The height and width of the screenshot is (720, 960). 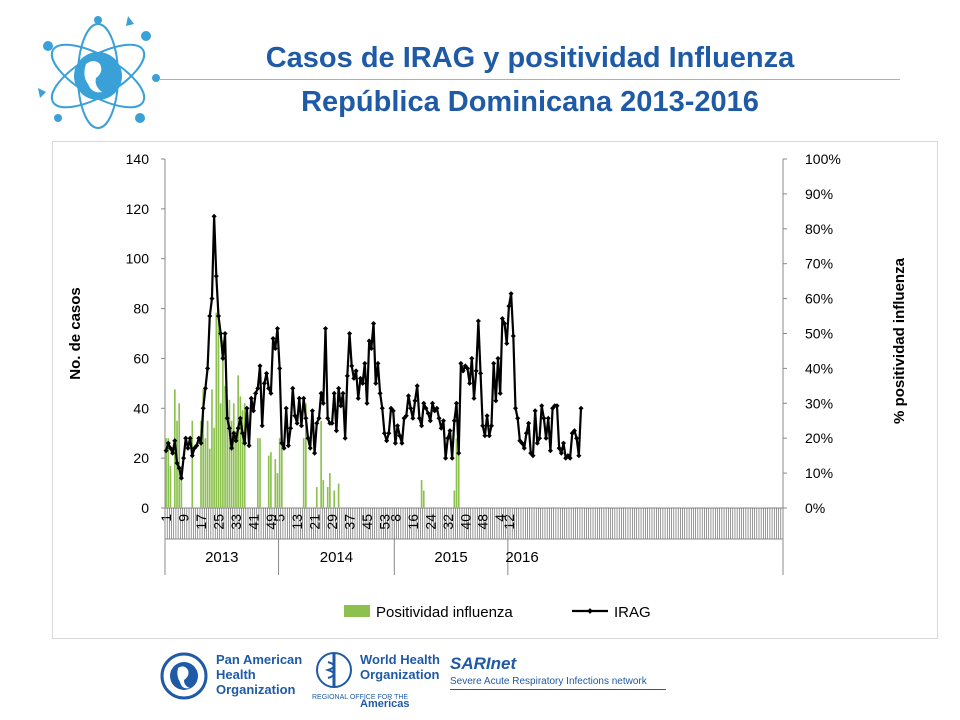 I want to click on y-left-tick-label: 120, so click(x=138, y=209).